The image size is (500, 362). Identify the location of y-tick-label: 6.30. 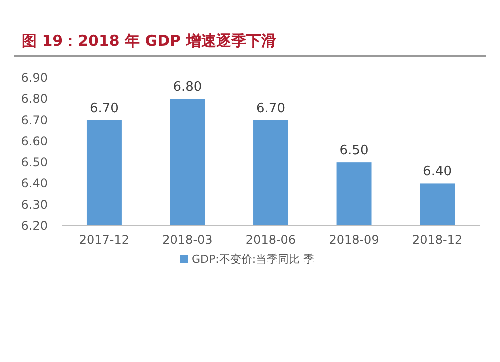
(34, 205).